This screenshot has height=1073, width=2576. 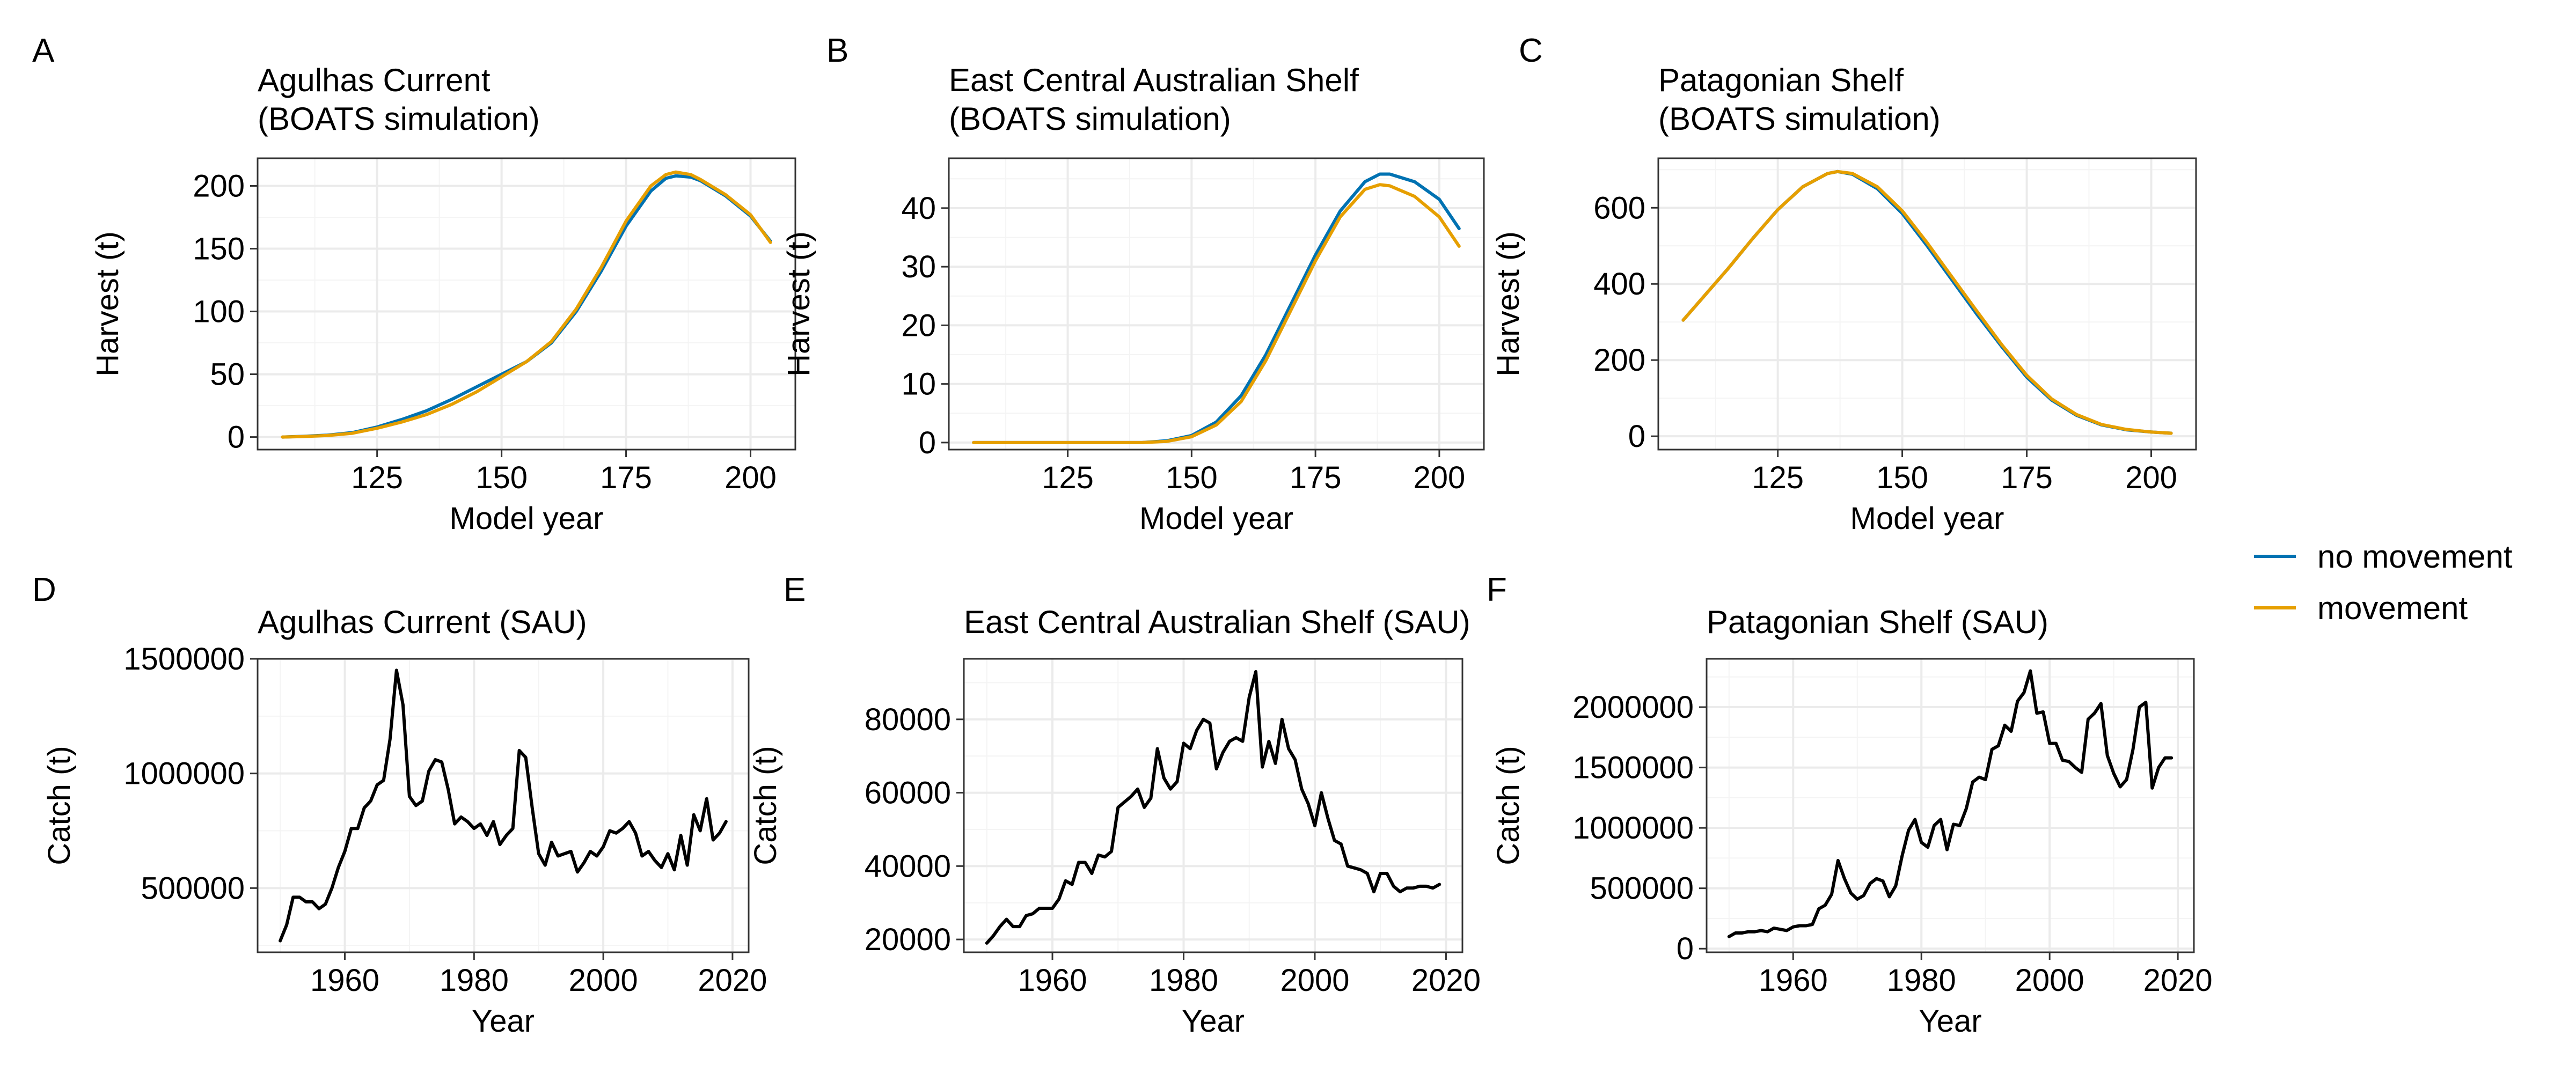 What do you see at coordinates (908, 793) in the screenshot?
I see `y-tick-label: 60000` at bounding box center [908, 793].